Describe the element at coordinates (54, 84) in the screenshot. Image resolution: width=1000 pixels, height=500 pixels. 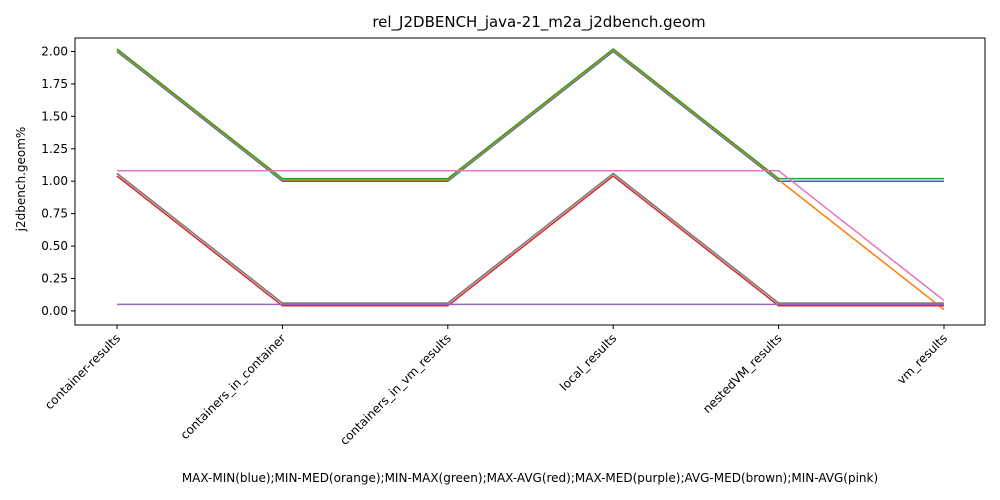
I see `y-tick-label: 1.75` at that location.